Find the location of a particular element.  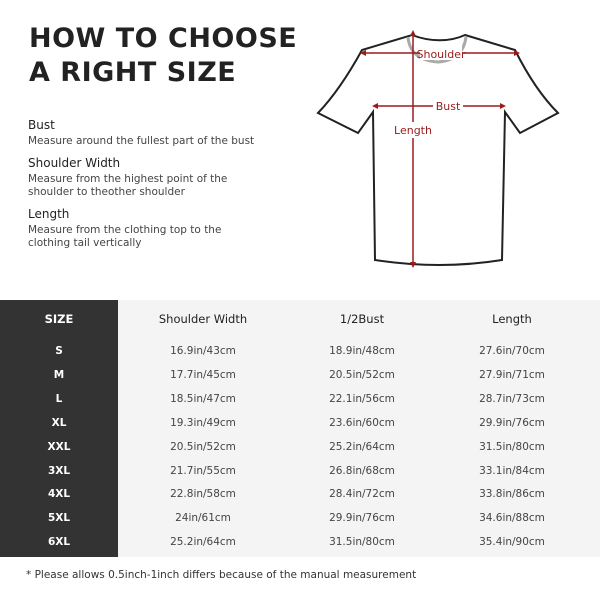

header-shoulder: Shoulder Width is located at coordinates (203, 319).